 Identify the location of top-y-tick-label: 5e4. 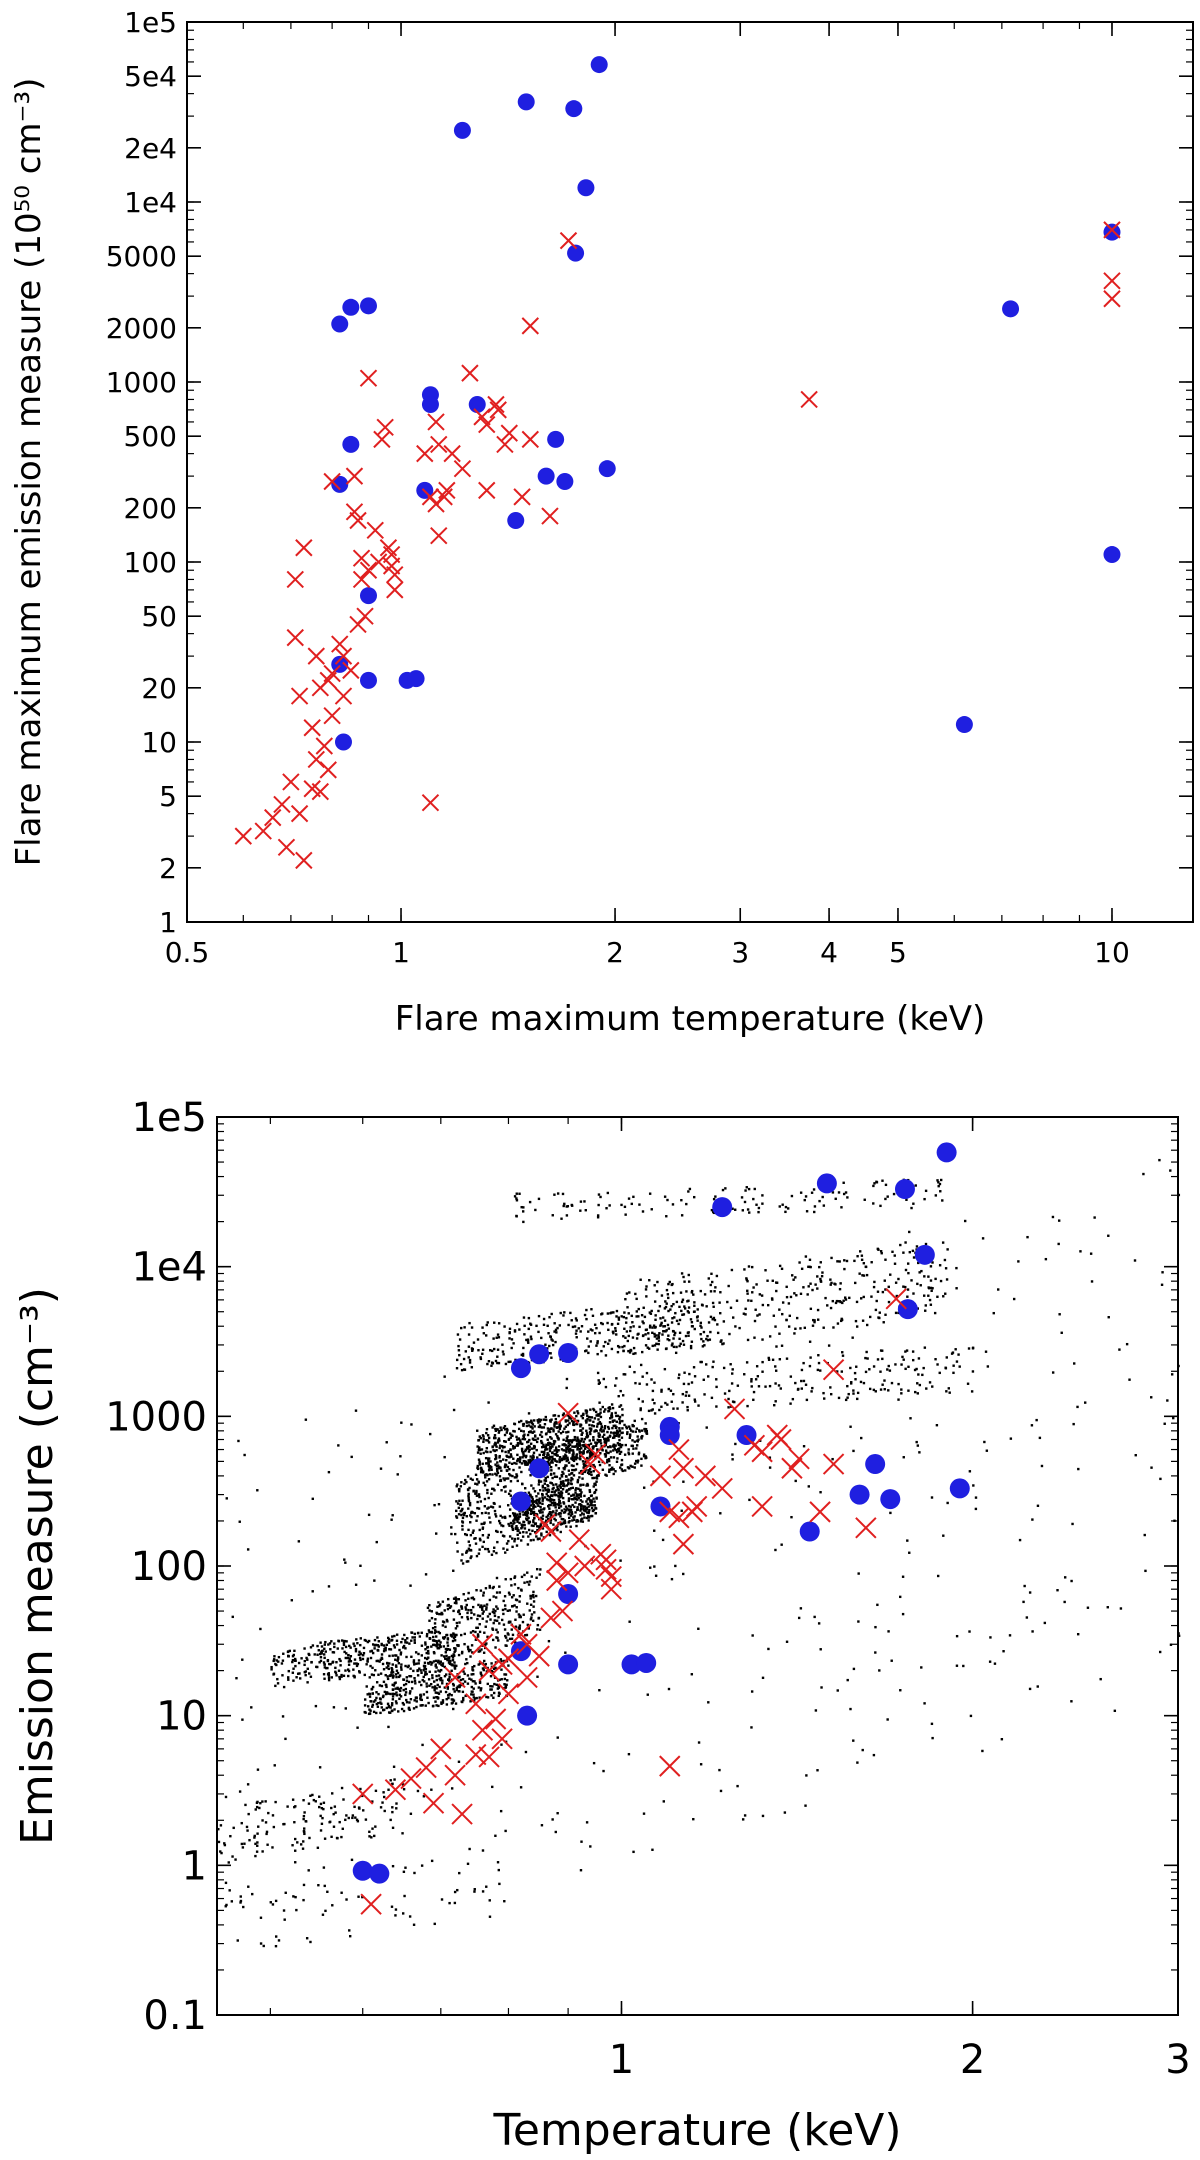
(150, 76).